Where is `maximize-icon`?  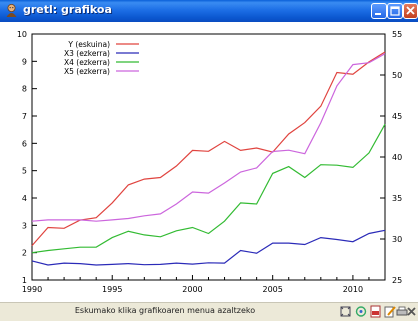 maximize-icon is located at coordinates (395, 11).